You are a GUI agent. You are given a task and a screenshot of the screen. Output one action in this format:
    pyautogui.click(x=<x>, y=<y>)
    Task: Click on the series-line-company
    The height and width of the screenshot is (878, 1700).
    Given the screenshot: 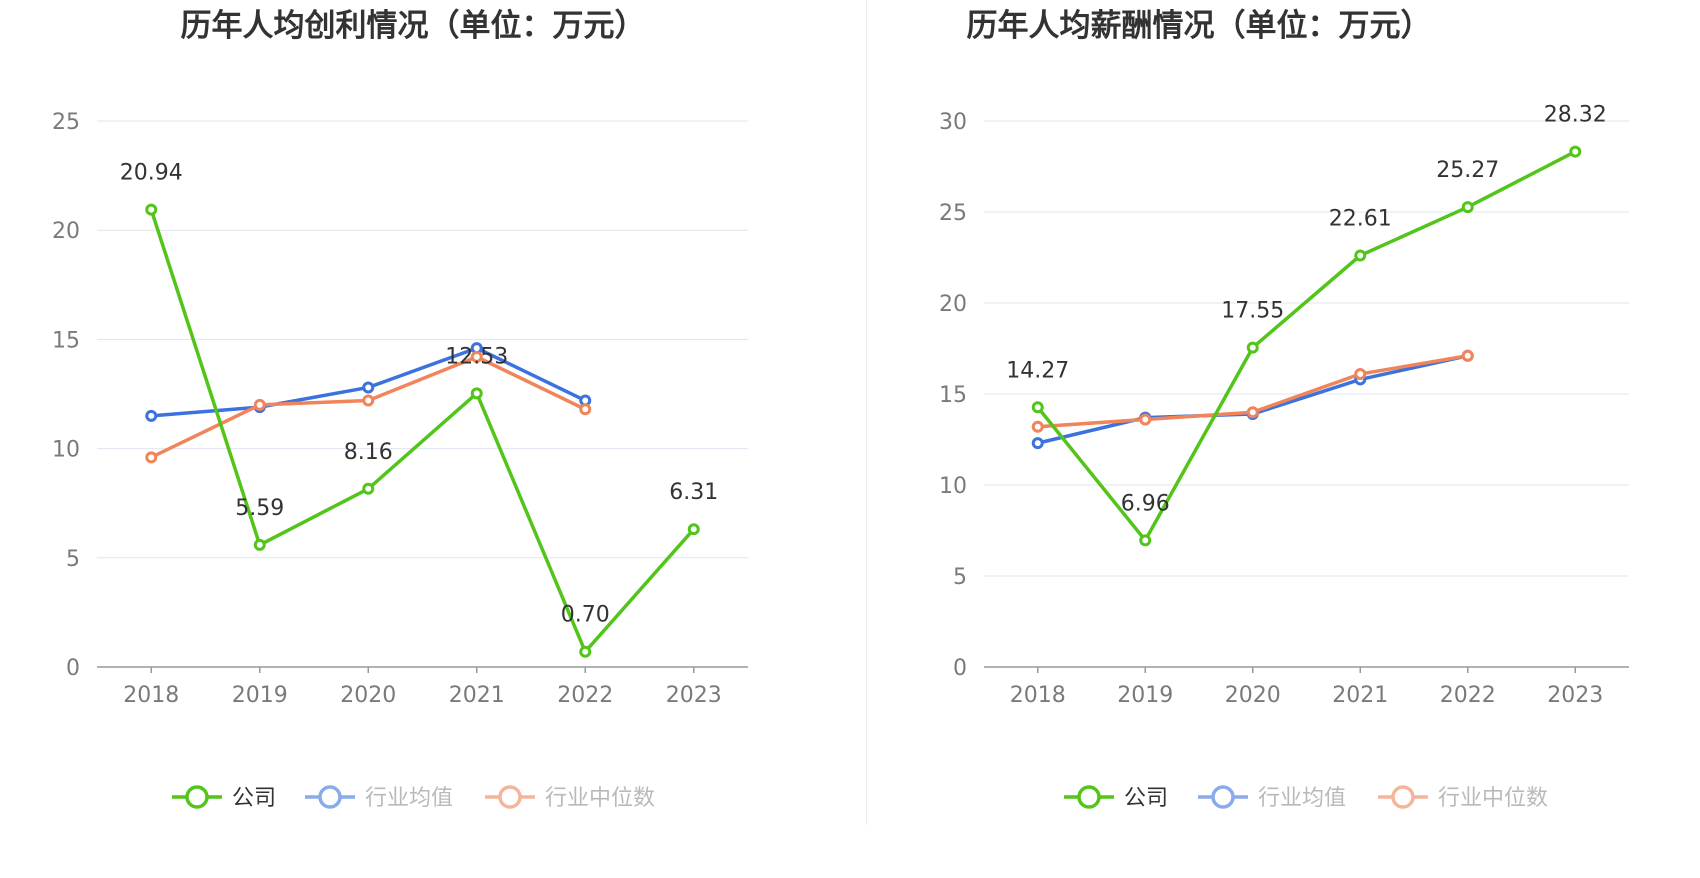 What is the action you would take?
    pyautogui.click(x=1306, y=346)
    